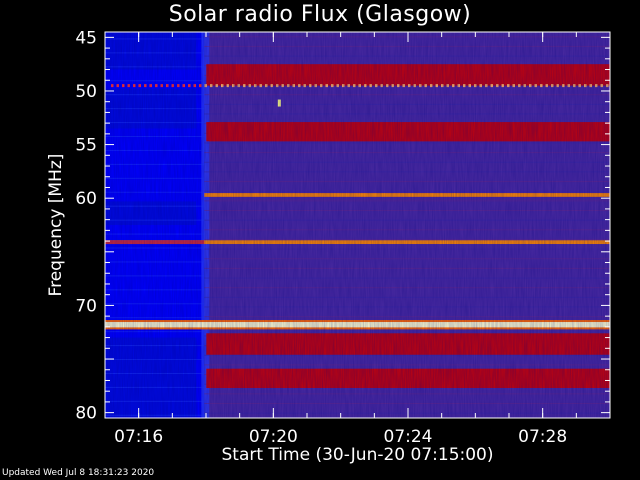 Image resolution: width=640 pixels, height=480 pixels. I want to click on y-tick-label-45: 45, so click(86, 38).